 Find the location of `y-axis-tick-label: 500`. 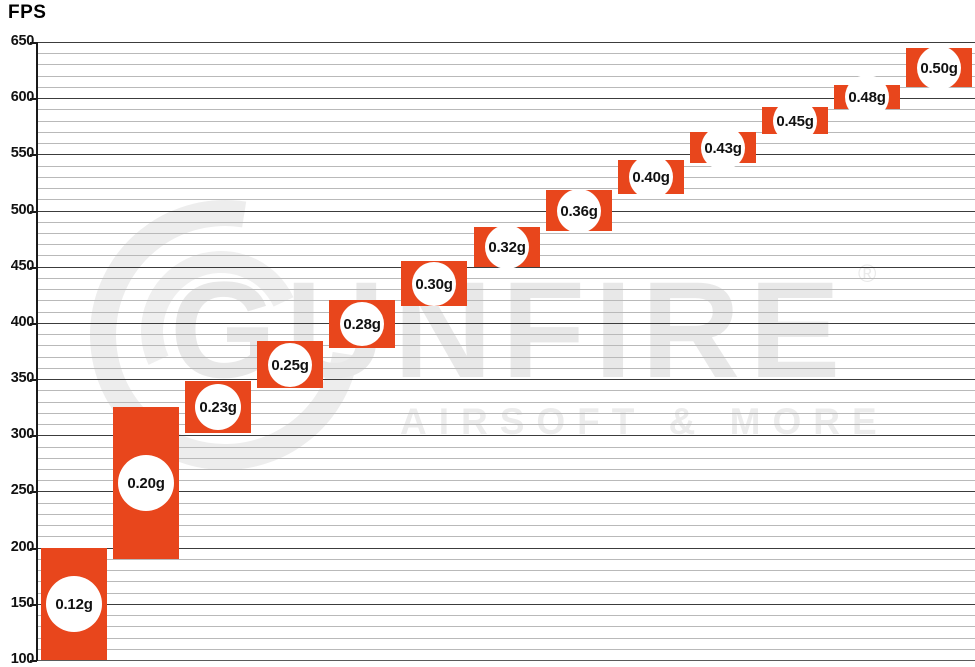

y-axis-tick-label: 500 is located at coordinates (22, 209).